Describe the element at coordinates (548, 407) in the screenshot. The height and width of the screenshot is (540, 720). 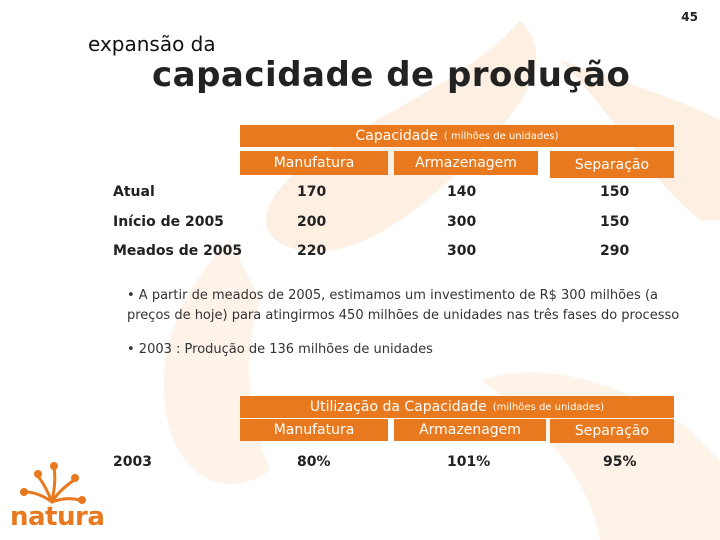
I see `utilization-header-unit: (milhões de unidades)` at that location.